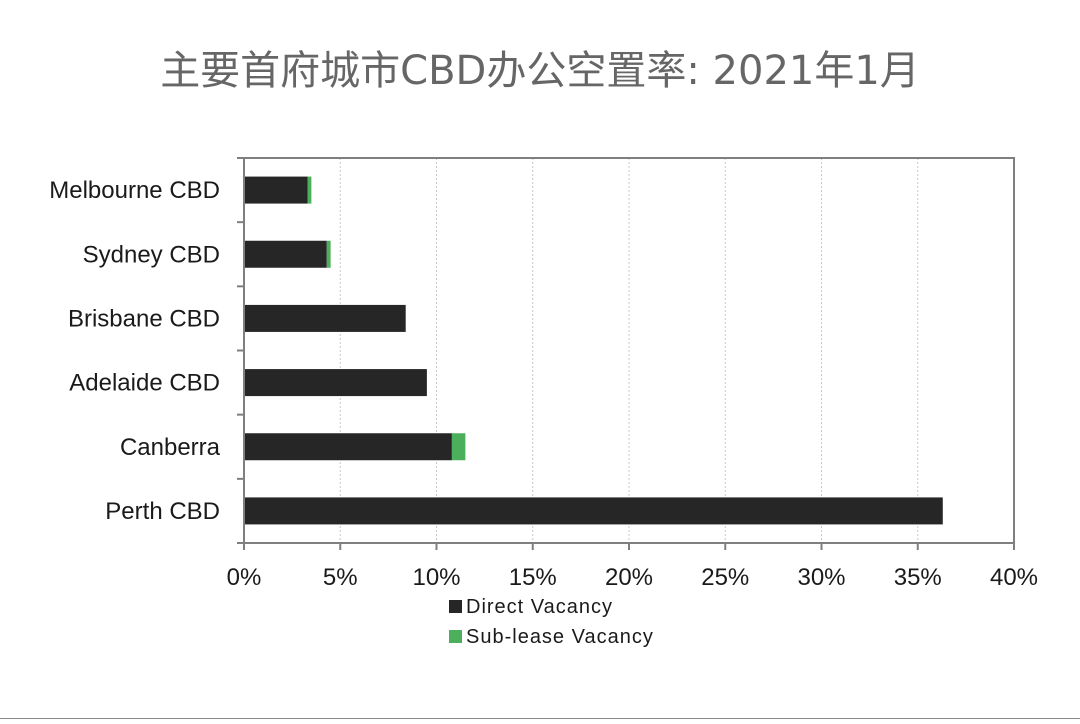  I want to click on x-tick-label: 5%, so click(340, 577).